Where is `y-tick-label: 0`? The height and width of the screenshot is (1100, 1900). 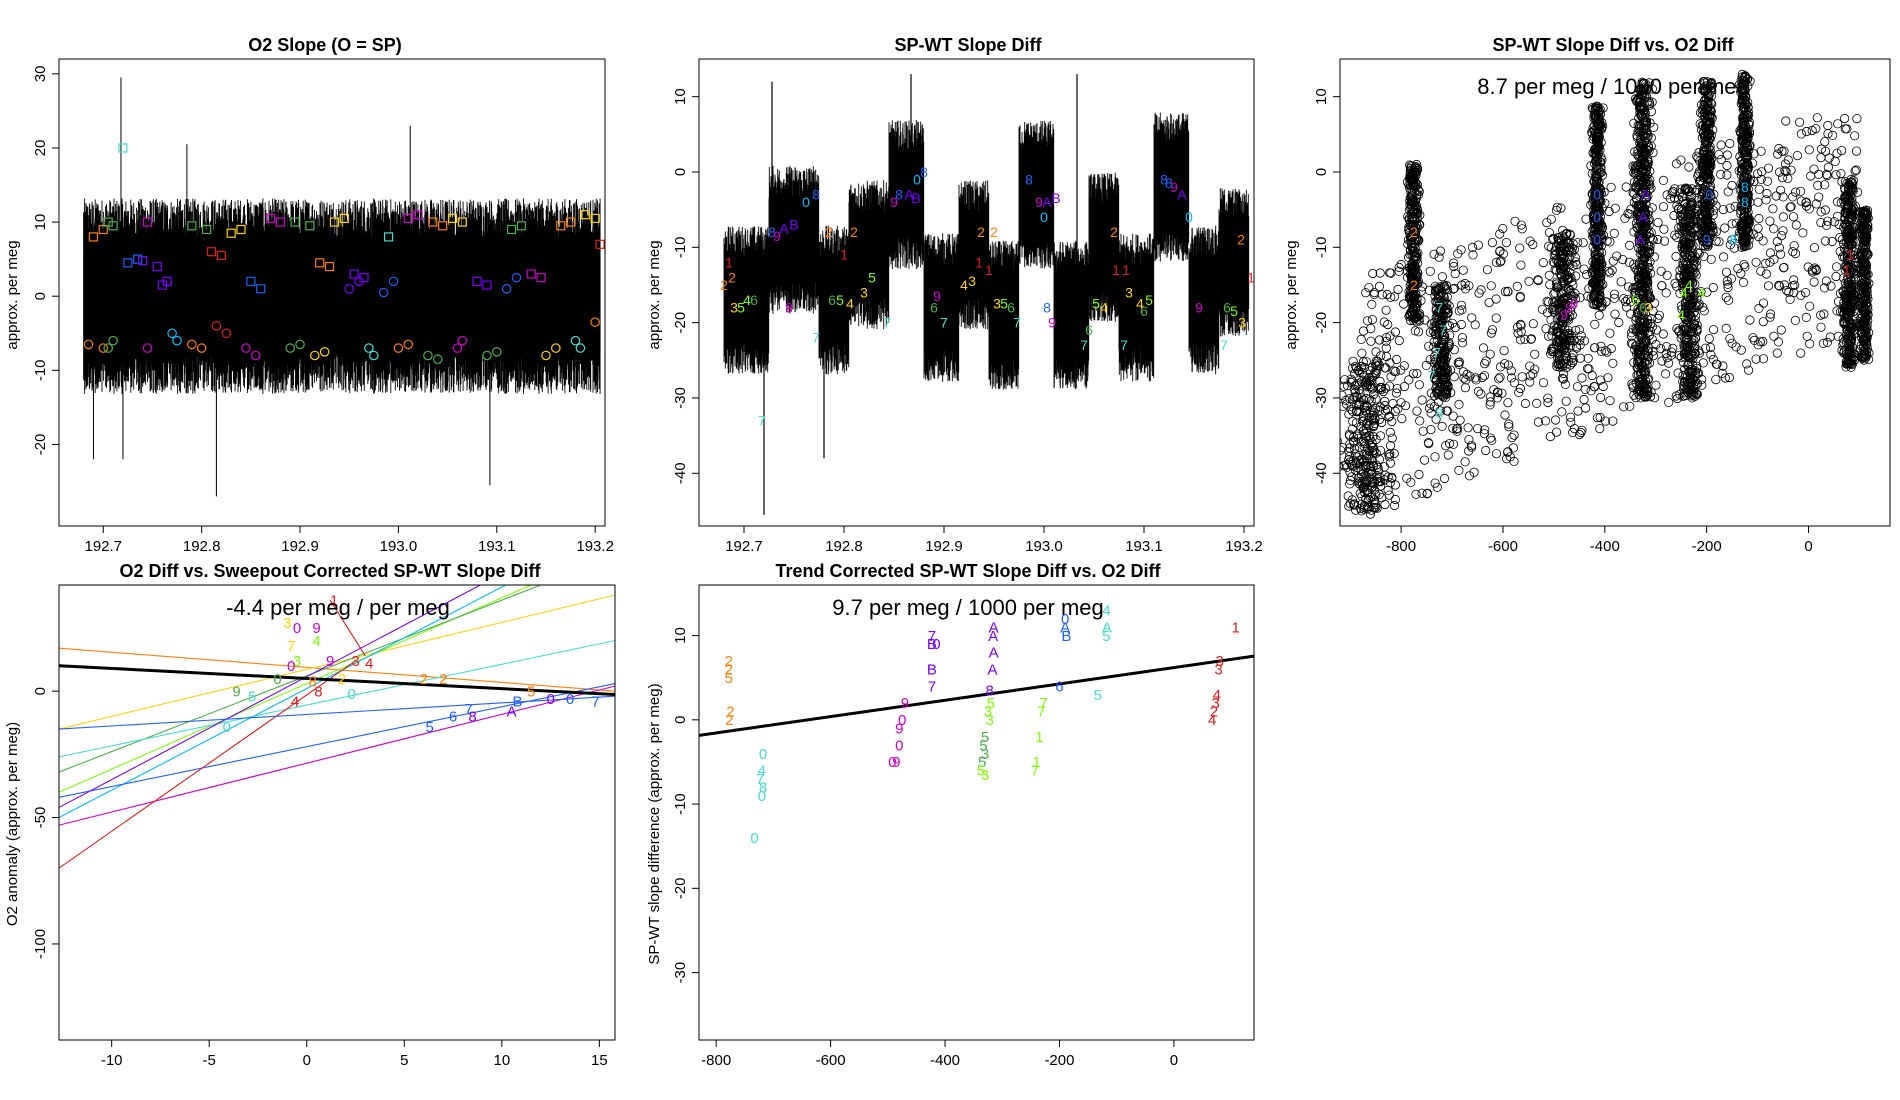 y-tick-label: 0 is located at coordinates (1321, 172).